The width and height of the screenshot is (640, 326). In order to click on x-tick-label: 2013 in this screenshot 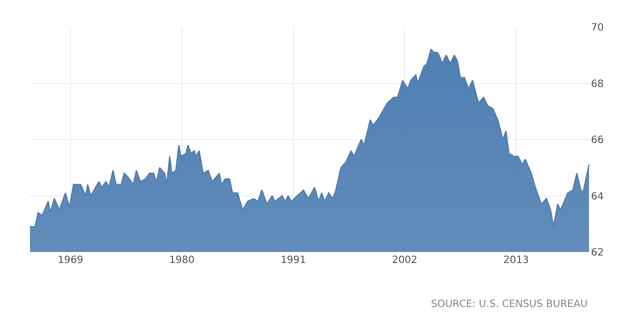, I will do `click(516, 260)`.